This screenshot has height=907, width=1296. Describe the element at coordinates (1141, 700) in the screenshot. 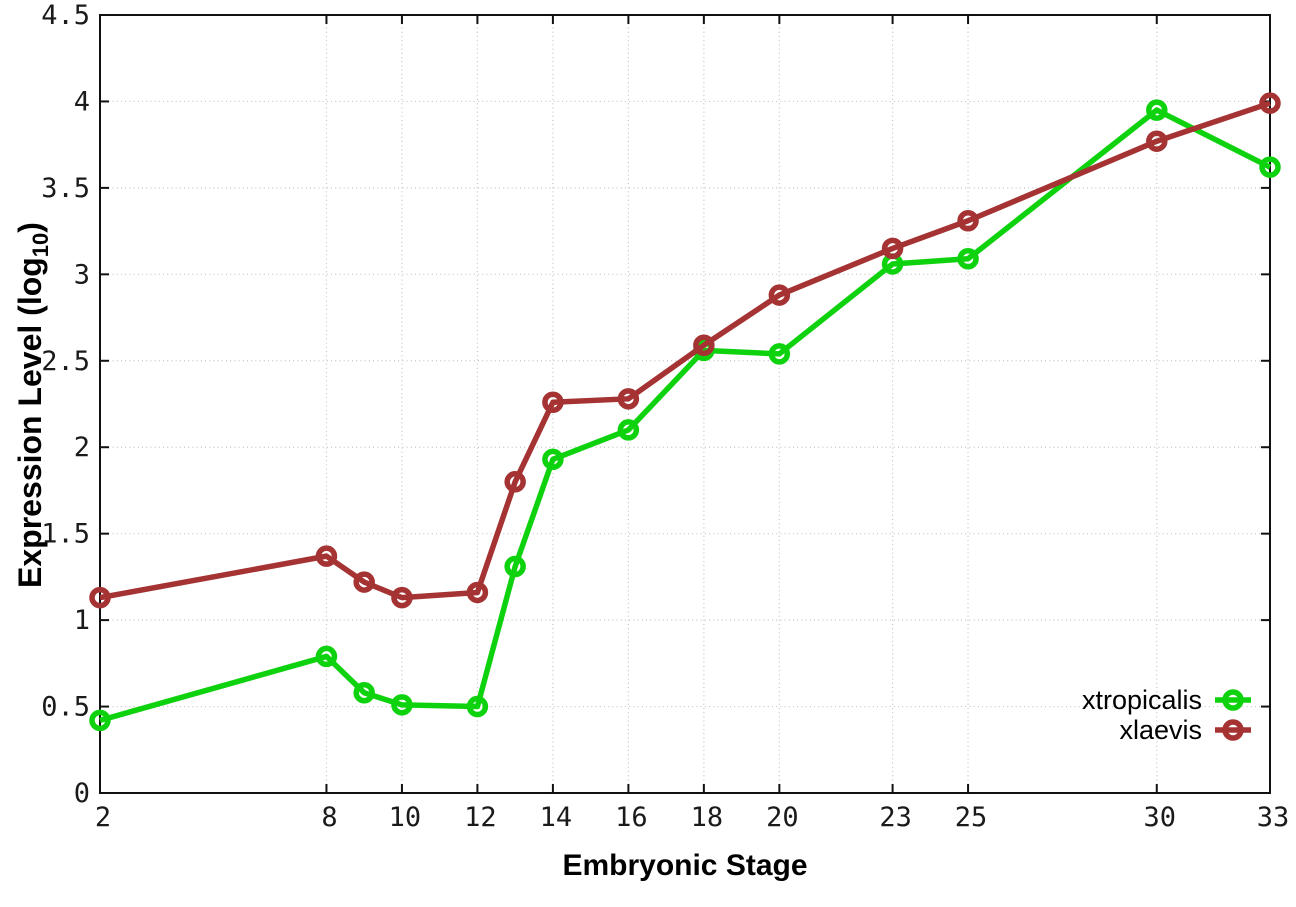

I see `legend-label: xtropicalis` at that location.